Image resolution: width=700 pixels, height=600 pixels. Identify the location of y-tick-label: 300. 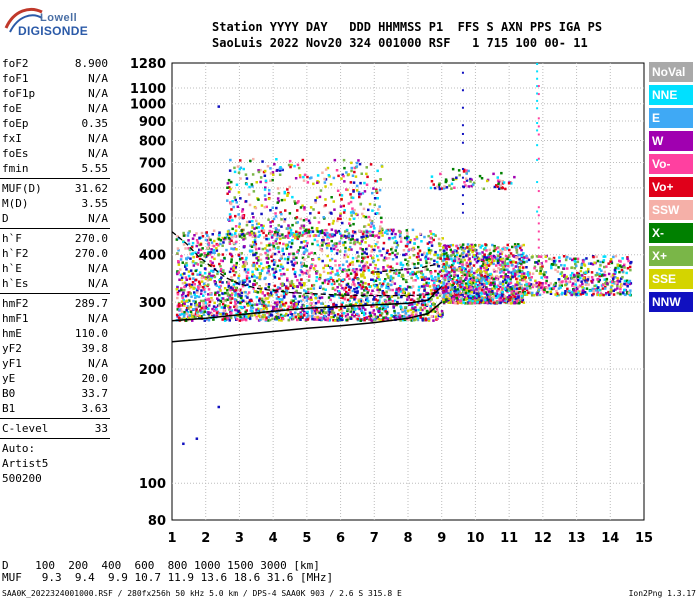
(152, 303).